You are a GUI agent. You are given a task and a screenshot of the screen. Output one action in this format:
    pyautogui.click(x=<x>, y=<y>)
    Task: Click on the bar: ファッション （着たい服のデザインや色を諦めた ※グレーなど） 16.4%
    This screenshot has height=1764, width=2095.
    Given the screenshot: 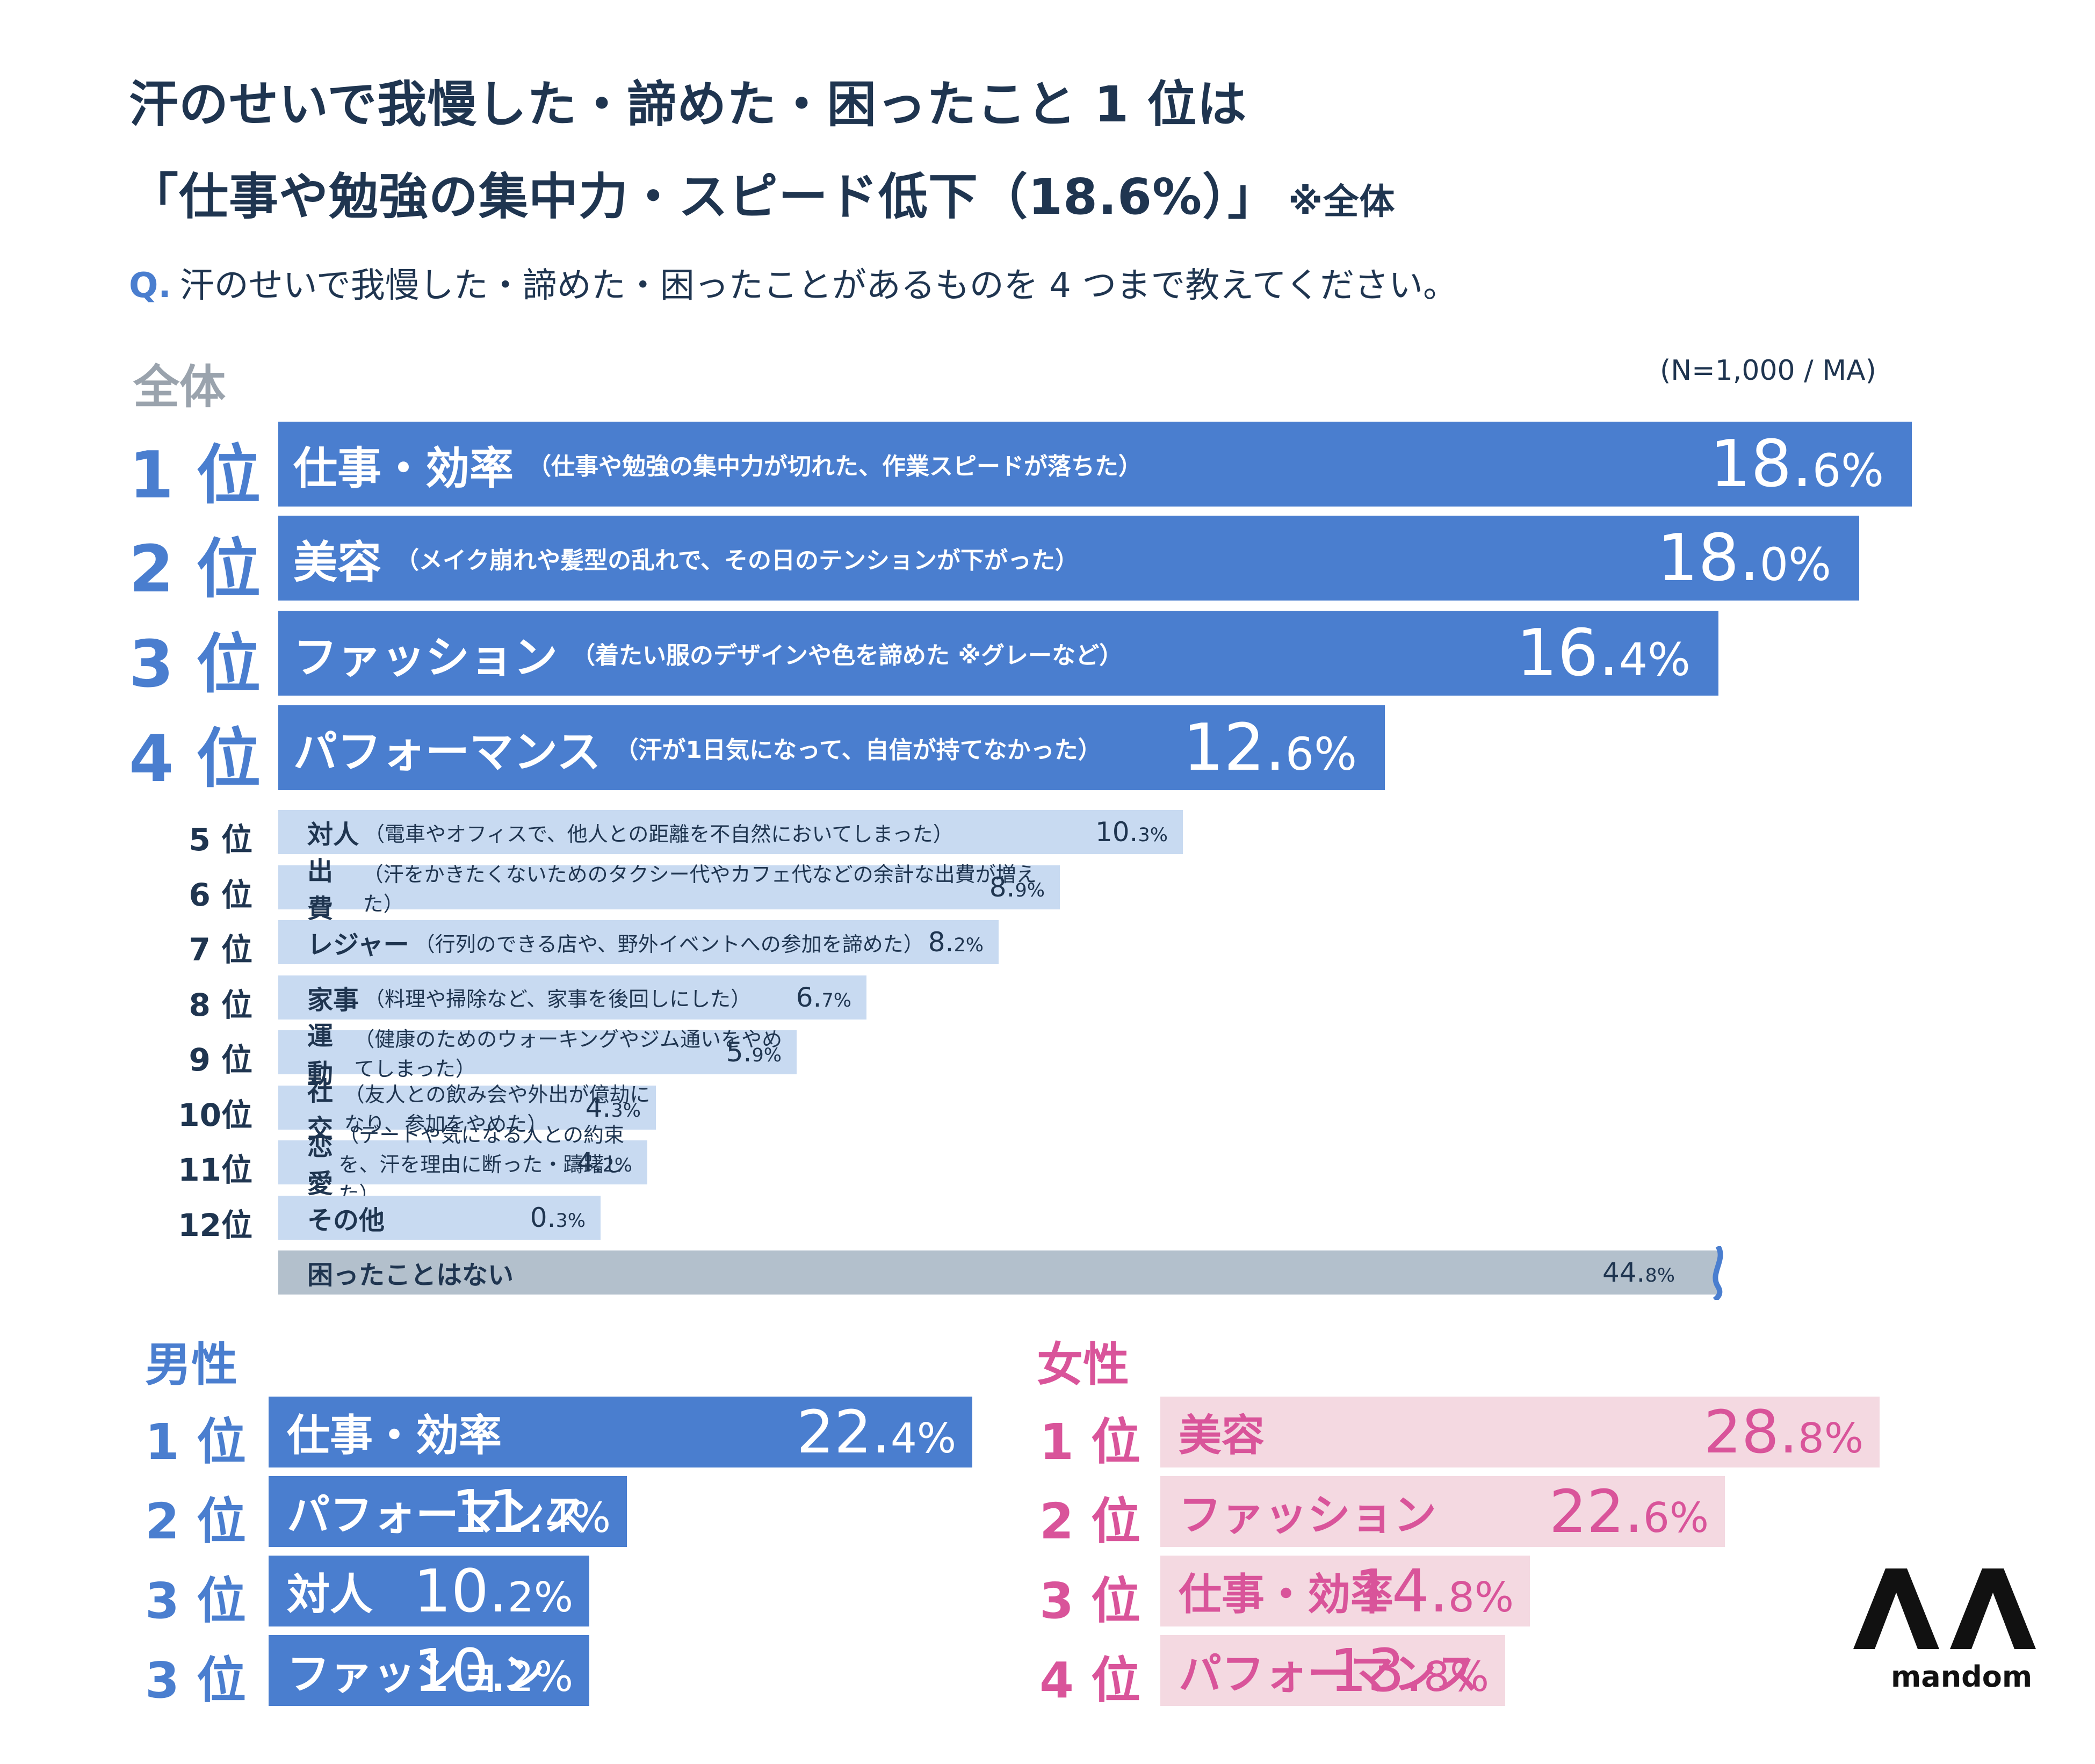 What is the action you would take?
    pyautogui.click(x=998, y=653)
    